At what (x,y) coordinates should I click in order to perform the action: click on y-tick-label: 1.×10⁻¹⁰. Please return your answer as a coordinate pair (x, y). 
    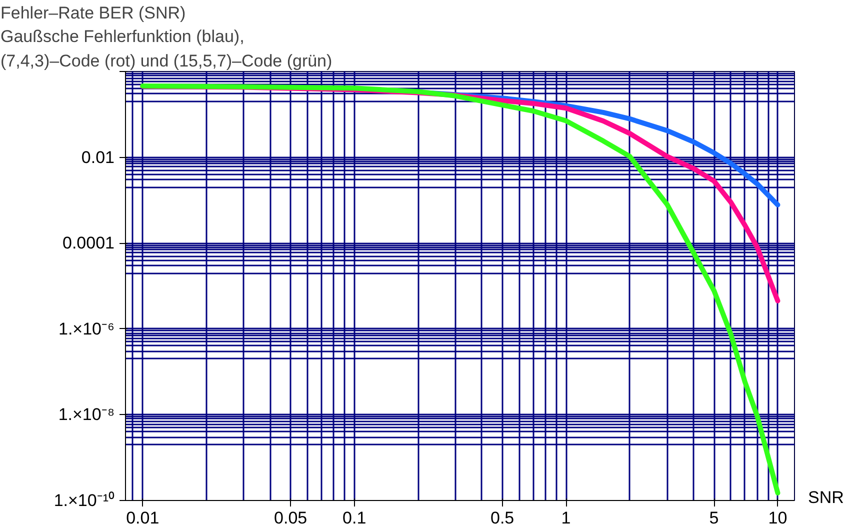
    Looking at the image, I should click on (84, 500).